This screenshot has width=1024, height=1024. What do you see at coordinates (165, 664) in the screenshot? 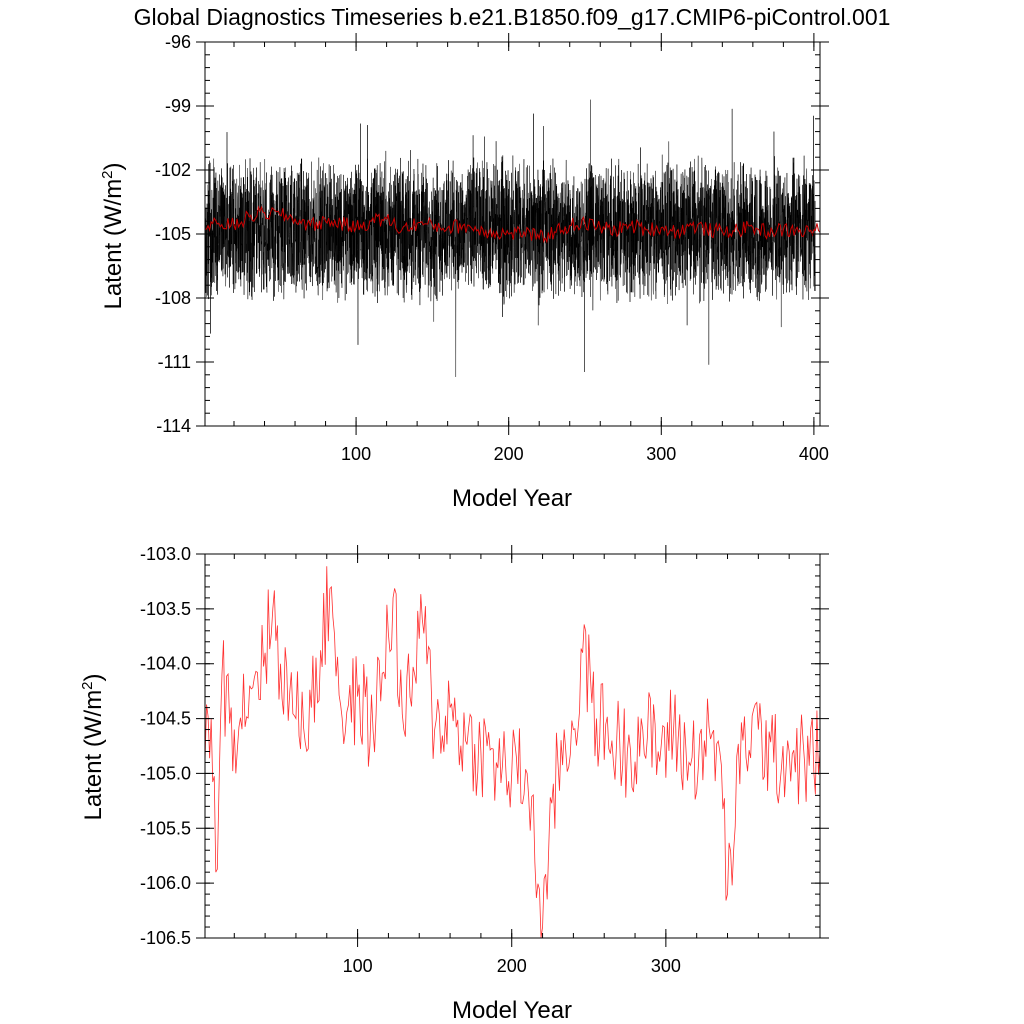
I see `y-tick-label: -104.0` at bounding box center [165, 664].